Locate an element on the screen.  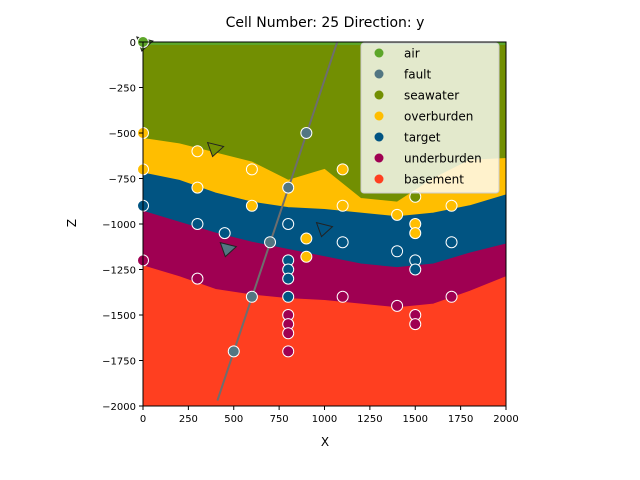
legend-box is located at coordinates (430, 118).